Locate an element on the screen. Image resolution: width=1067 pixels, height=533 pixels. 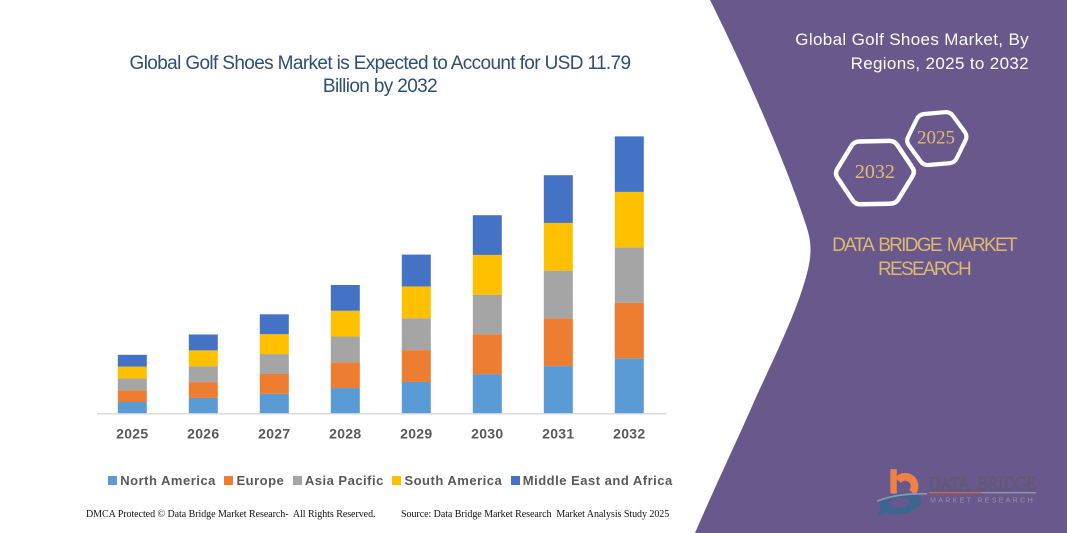
svg-text: 2029 is located at coordinates (416, 434).